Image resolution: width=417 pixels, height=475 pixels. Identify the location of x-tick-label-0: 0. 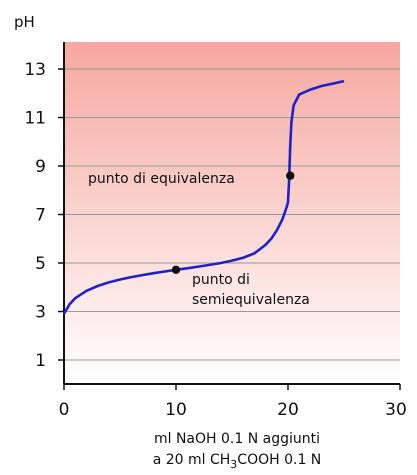
(64, 410).